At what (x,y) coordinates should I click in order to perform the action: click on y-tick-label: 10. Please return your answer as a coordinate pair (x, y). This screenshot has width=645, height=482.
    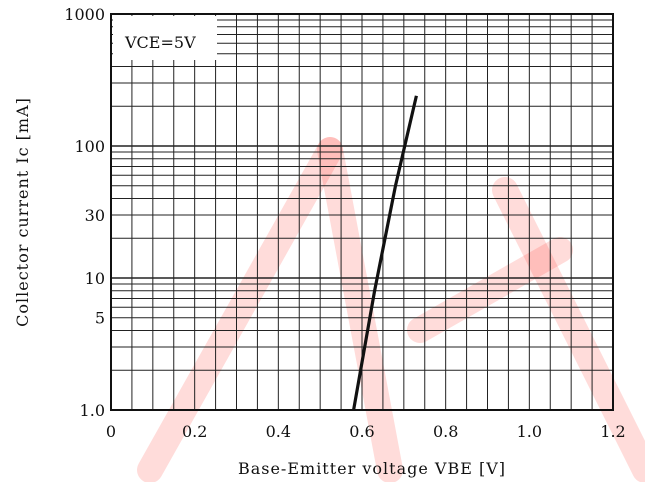
    Looking at the image, I should click on (95, 278).